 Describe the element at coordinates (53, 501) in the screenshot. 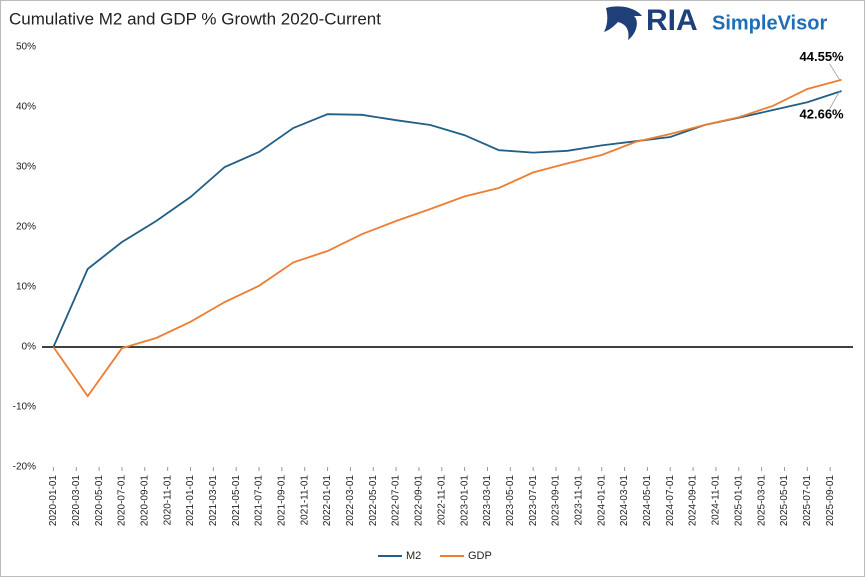

I see `x-tick-label: 2020-01-01` at that location.